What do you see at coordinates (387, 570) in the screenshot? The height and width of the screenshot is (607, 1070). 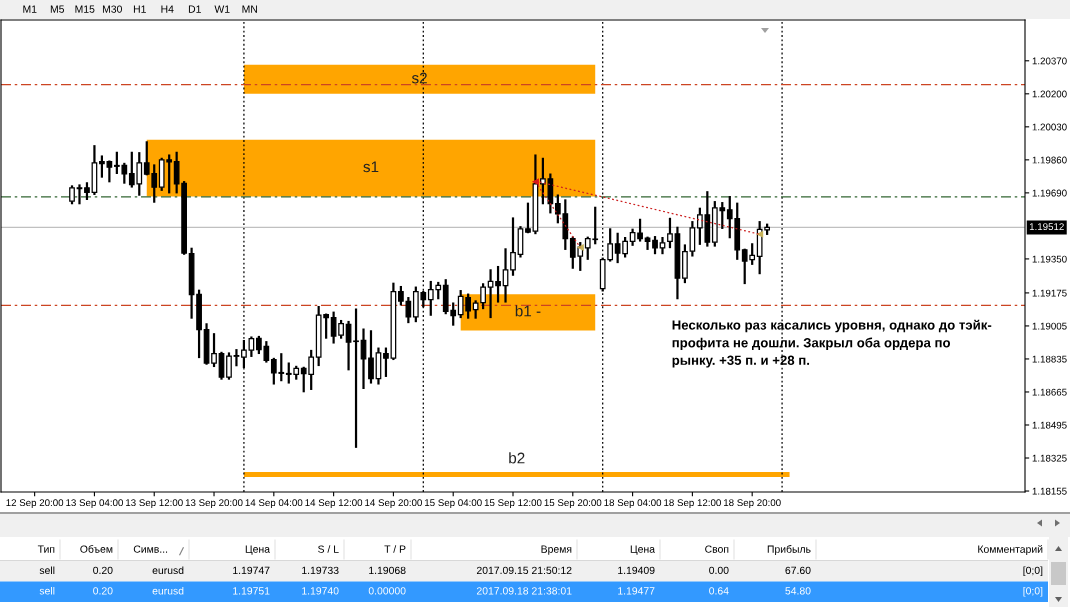 I see `text: 1.19068` at bounding box center [387, 570].